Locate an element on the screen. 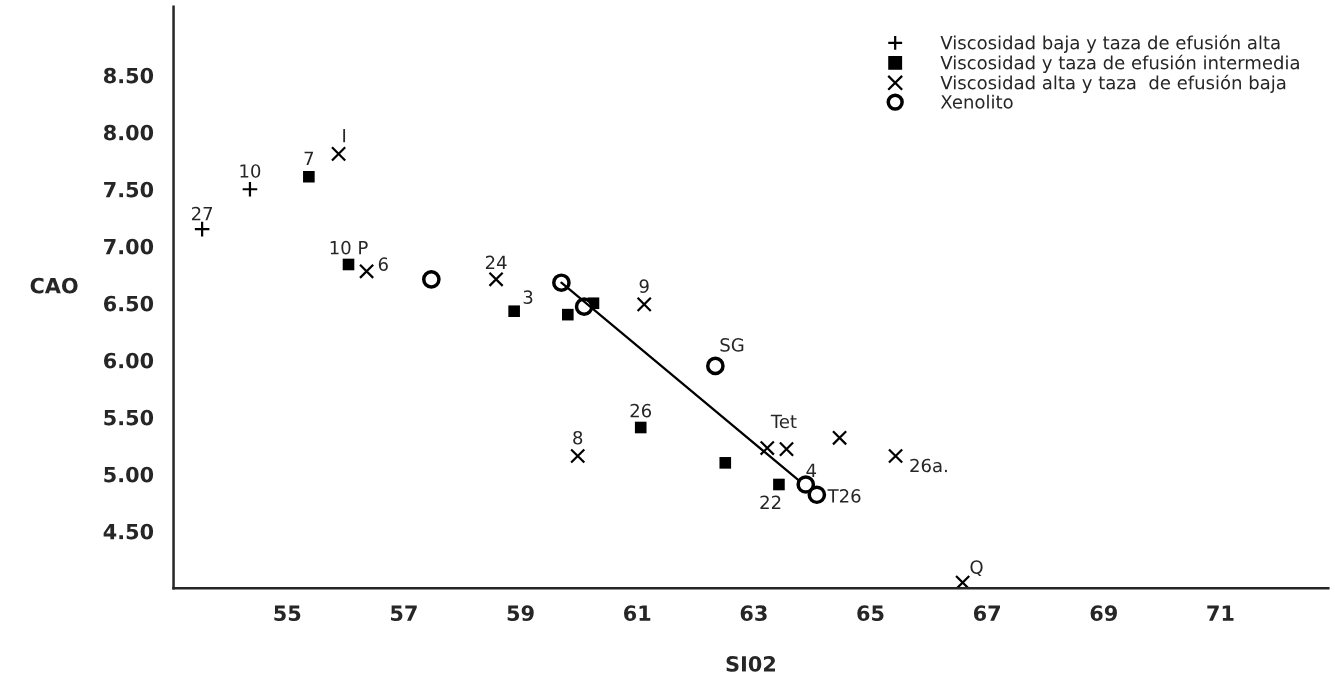  annotation: 10 is located at coordinates (250, 171).